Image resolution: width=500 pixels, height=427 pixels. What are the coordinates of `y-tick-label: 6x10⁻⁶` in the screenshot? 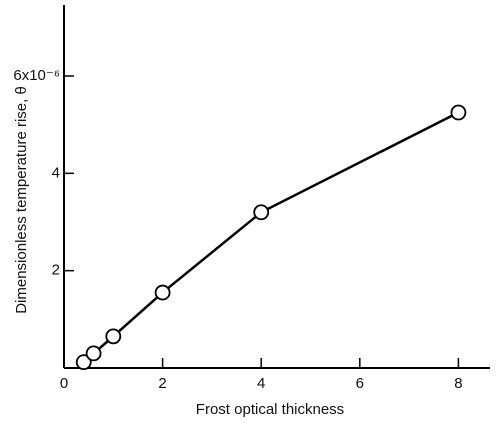 It's located at (36, 75).